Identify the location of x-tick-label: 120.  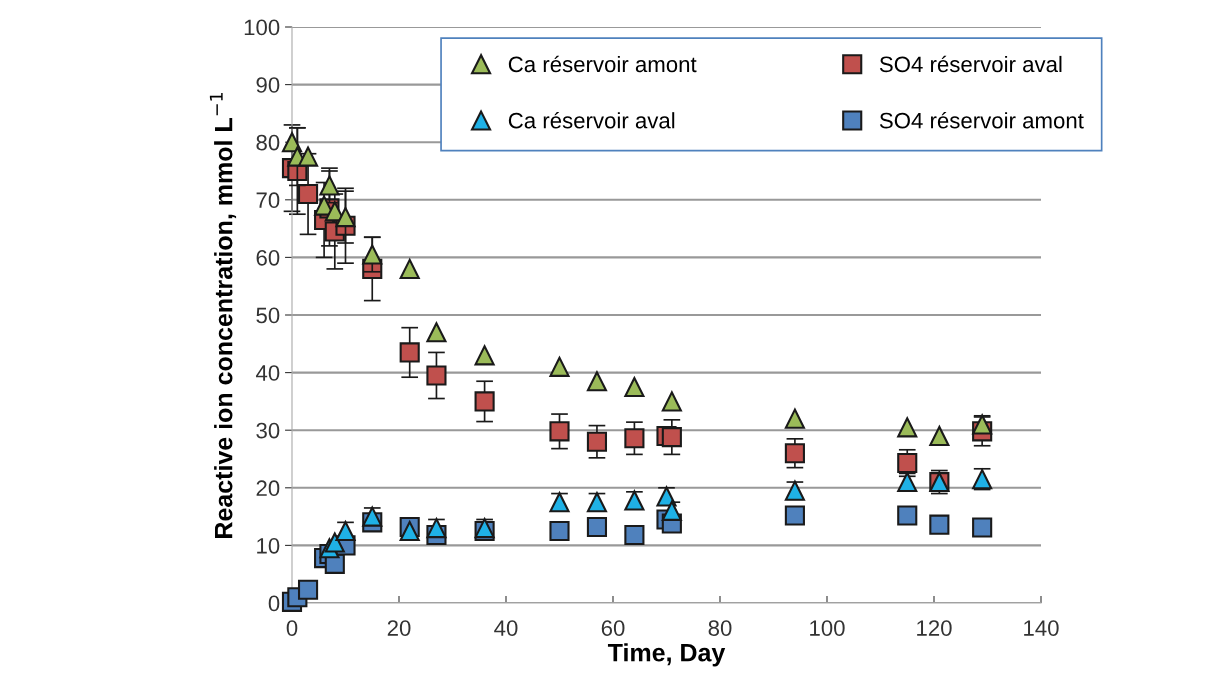
(934, 628).